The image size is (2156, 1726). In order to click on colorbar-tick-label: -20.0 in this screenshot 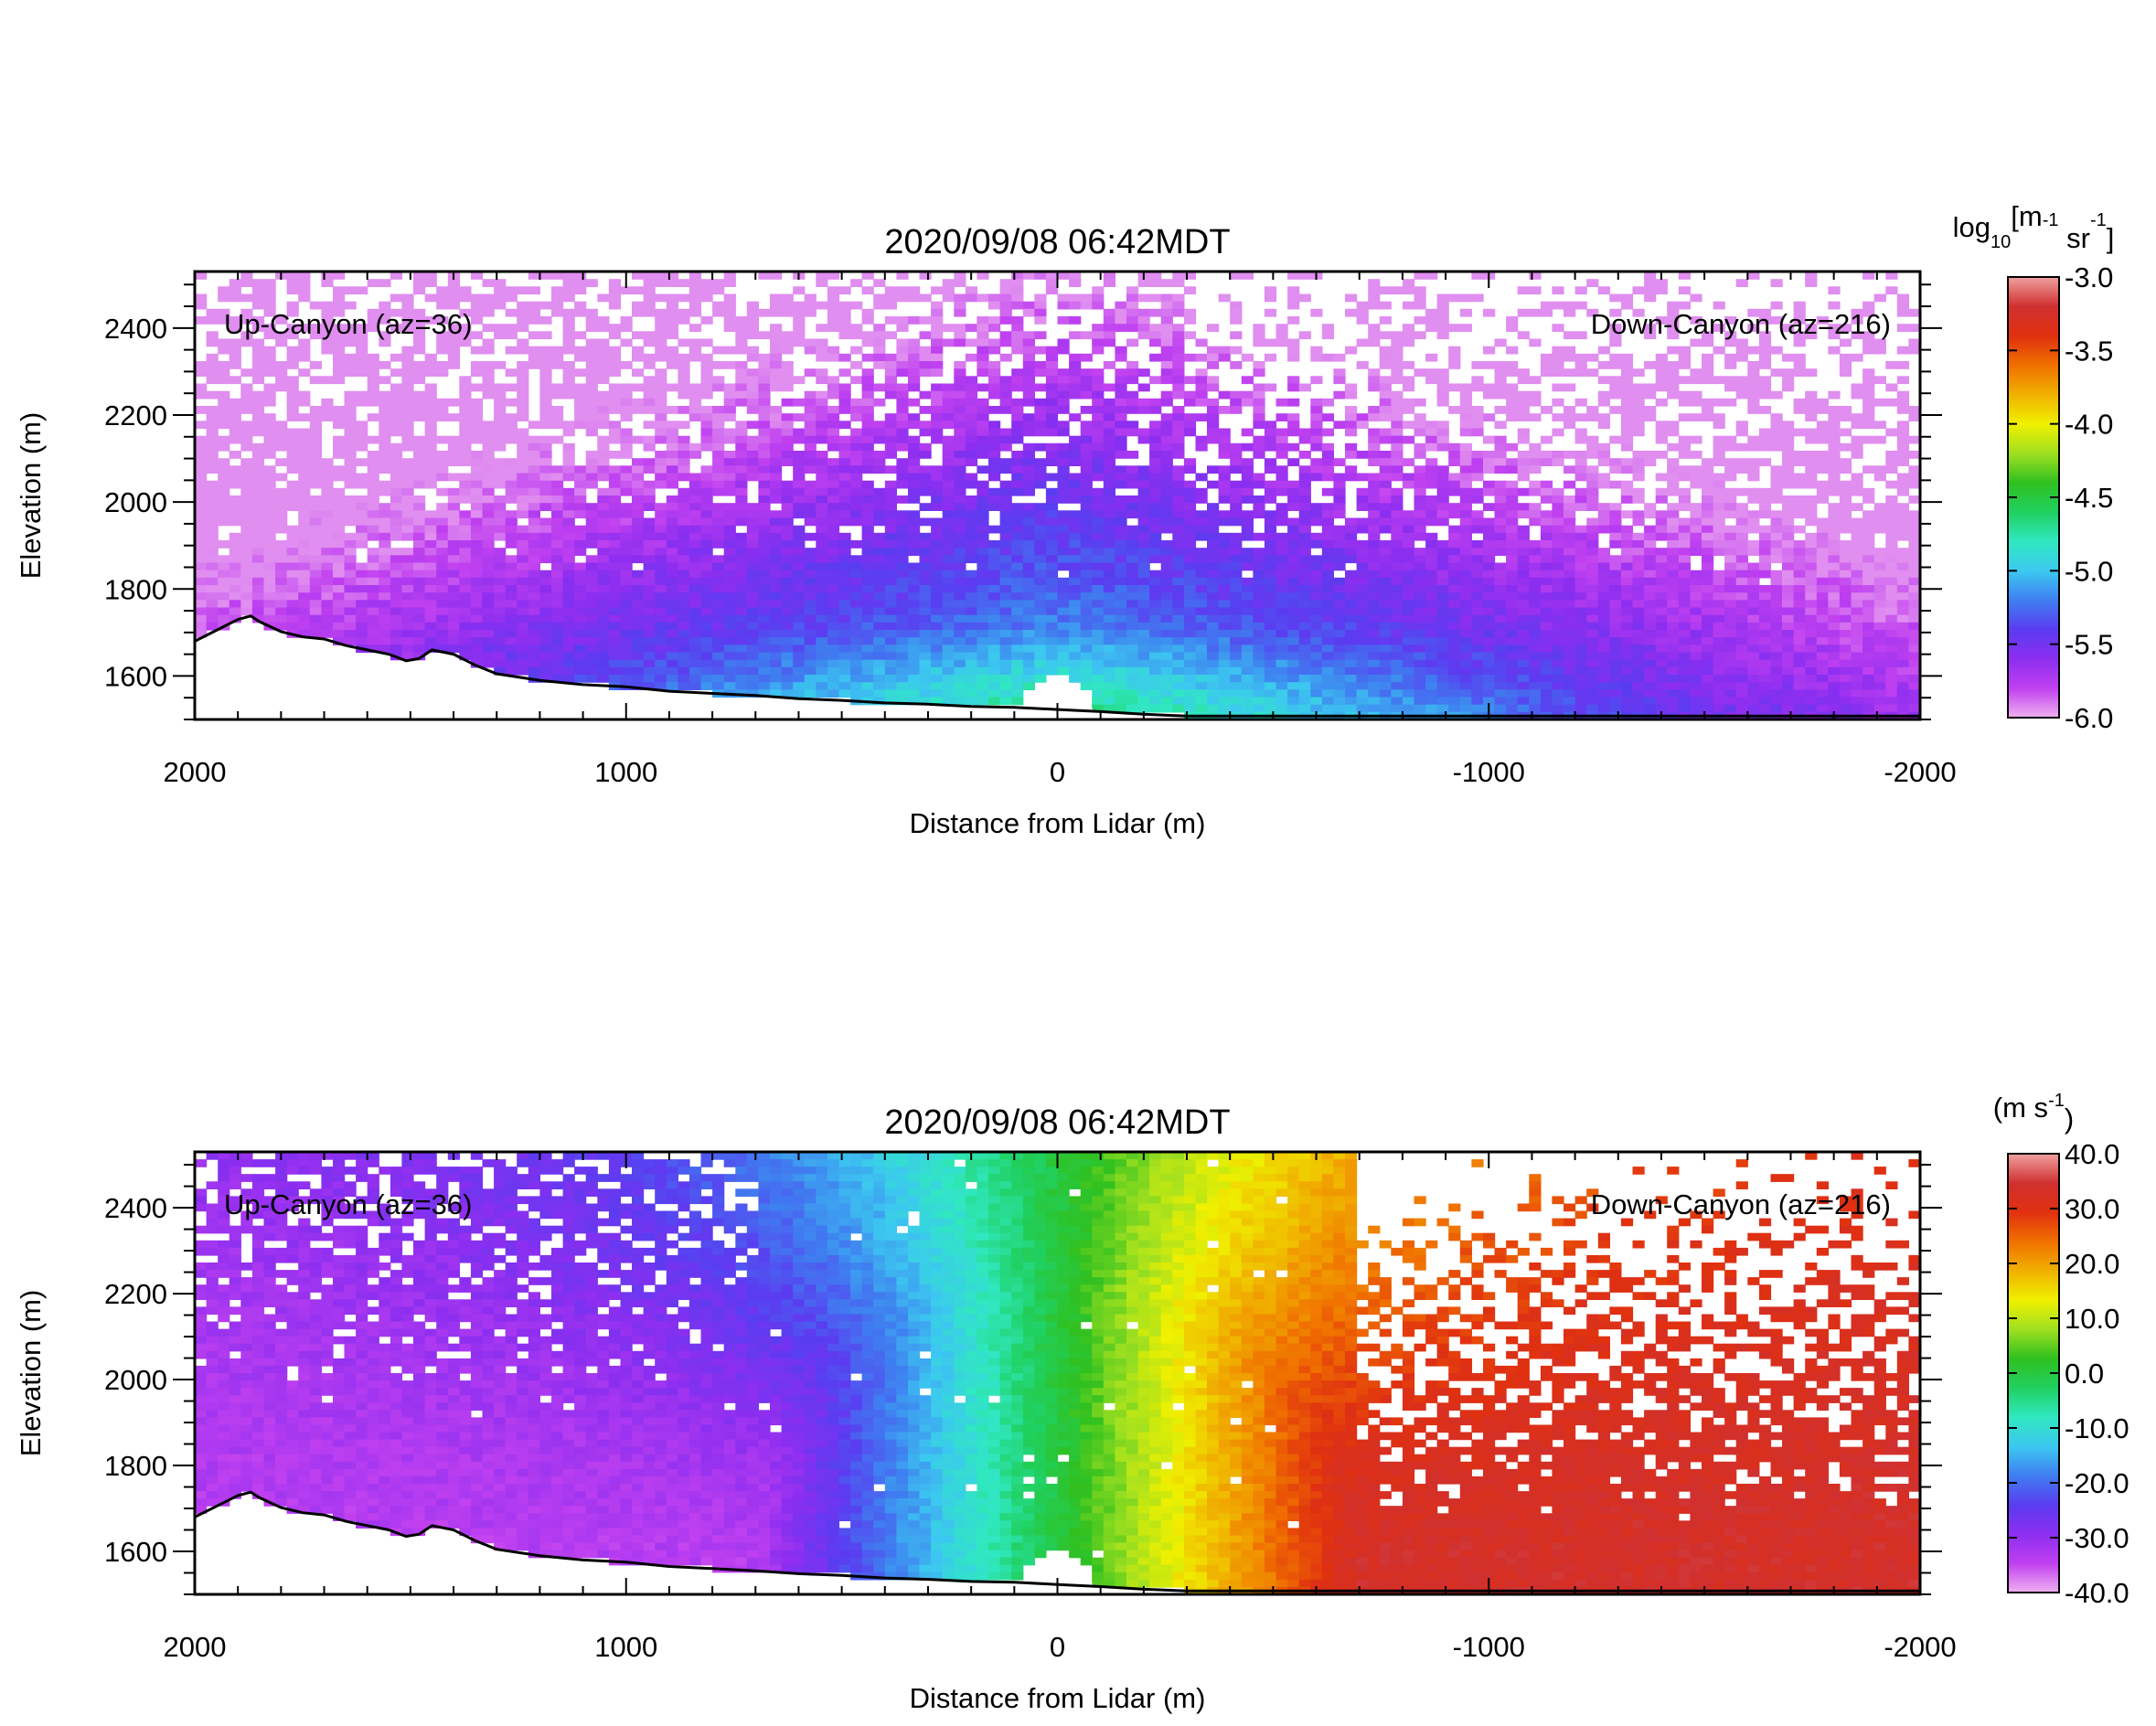, I will do `click(2097, 1483)`.